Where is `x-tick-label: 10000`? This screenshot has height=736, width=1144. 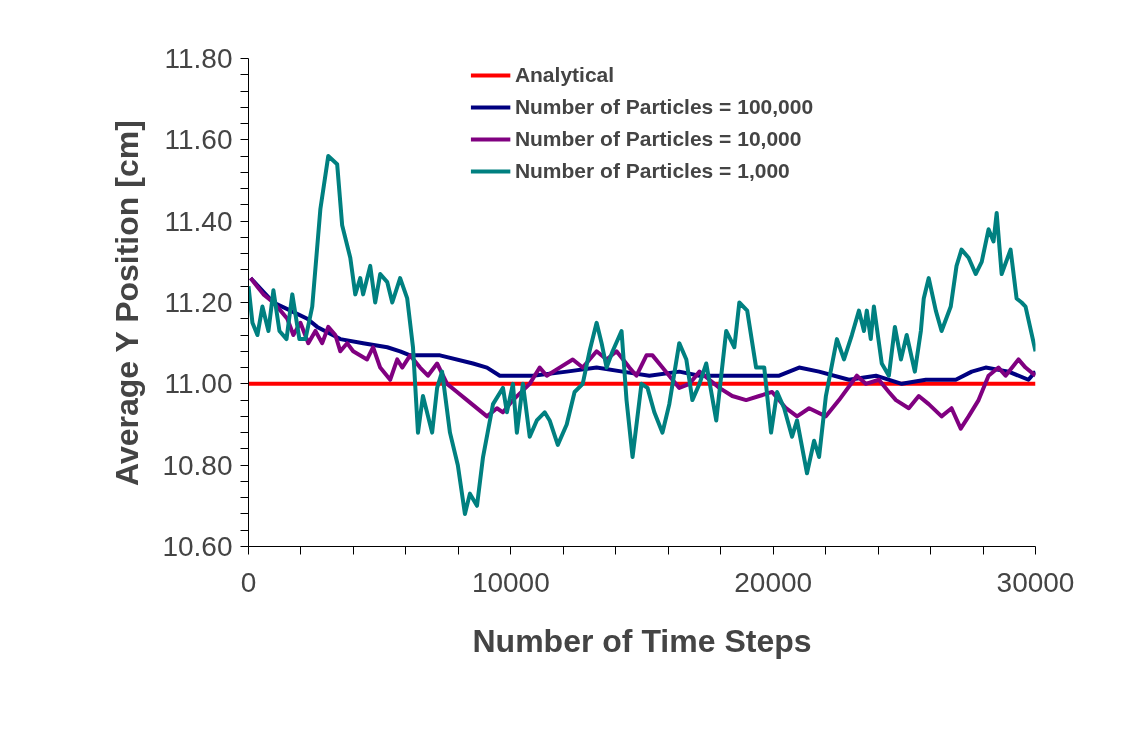 x-tick-label: 10000 is located at coordinates (510, 582).